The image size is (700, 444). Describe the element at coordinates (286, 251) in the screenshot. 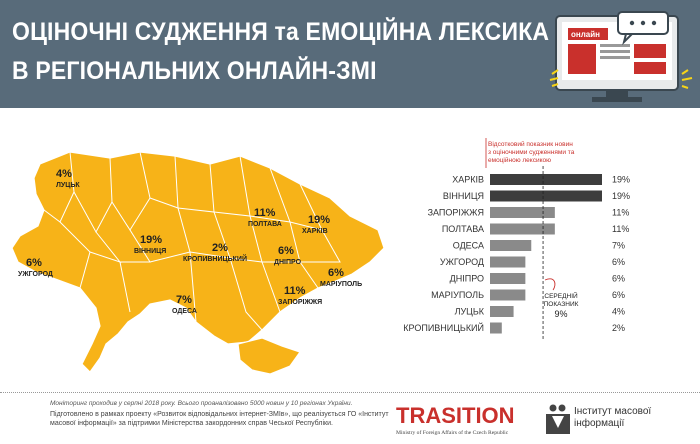

I see `map-value-dnipro: 6%` at that location.